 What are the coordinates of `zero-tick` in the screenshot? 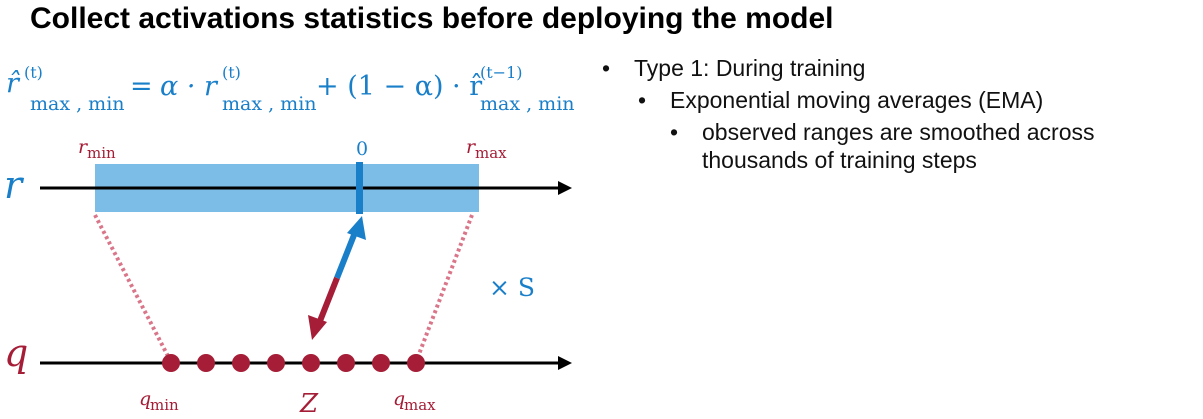 It's located at (359, 188).